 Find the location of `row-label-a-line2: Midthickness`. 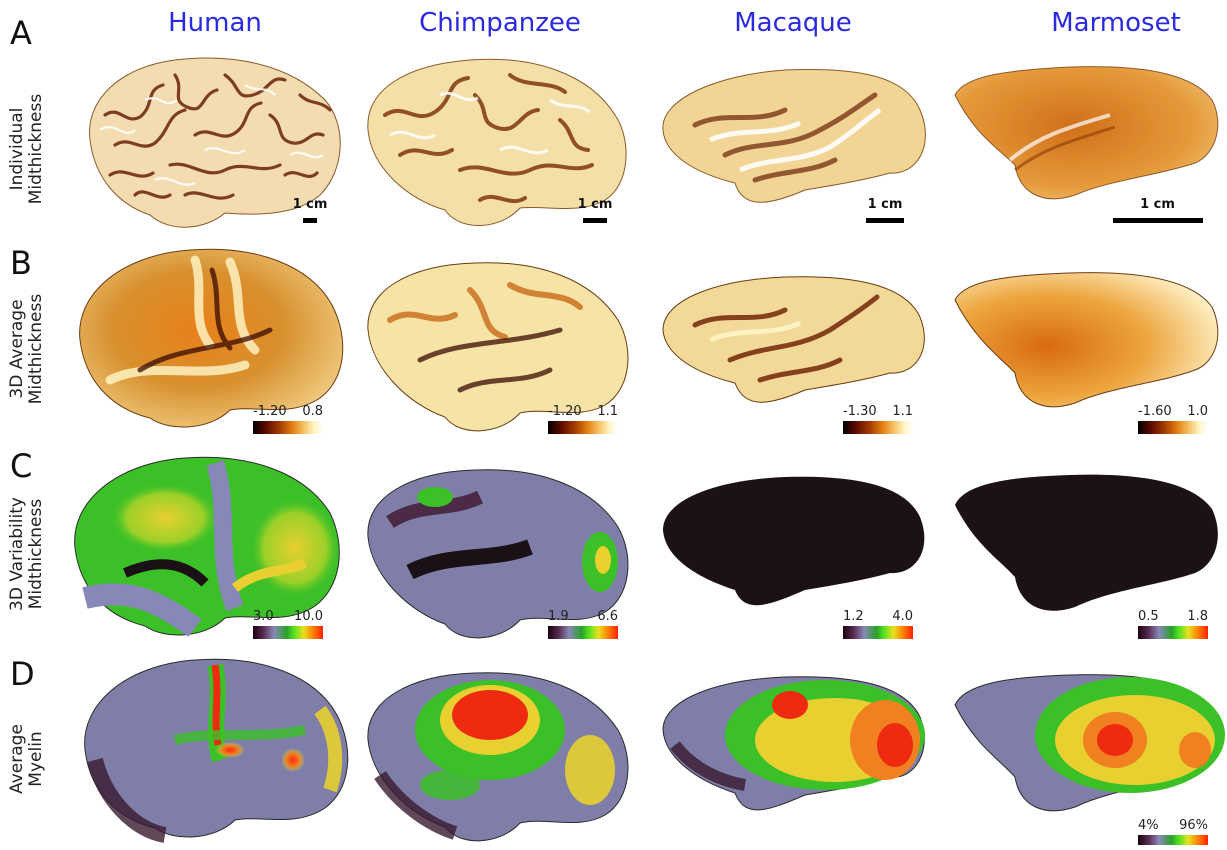

row-label-a-line2: Midthickness is located at coordinates (36, 149).